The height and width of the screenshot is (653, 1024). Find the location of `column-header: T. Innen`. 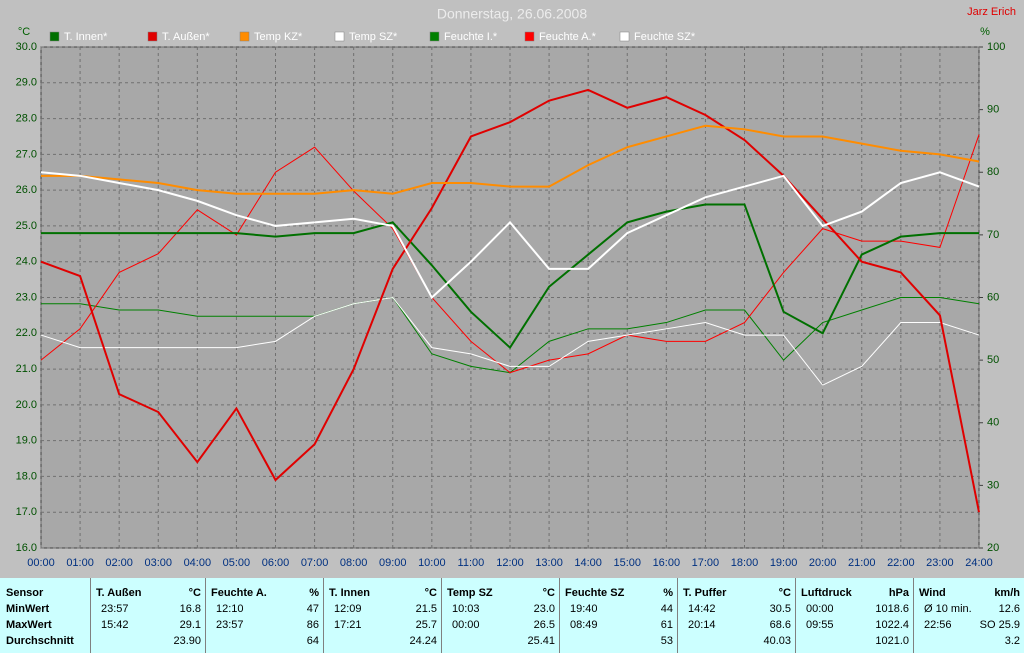

column-header: T. Innen is located at coordinates (349, 593).